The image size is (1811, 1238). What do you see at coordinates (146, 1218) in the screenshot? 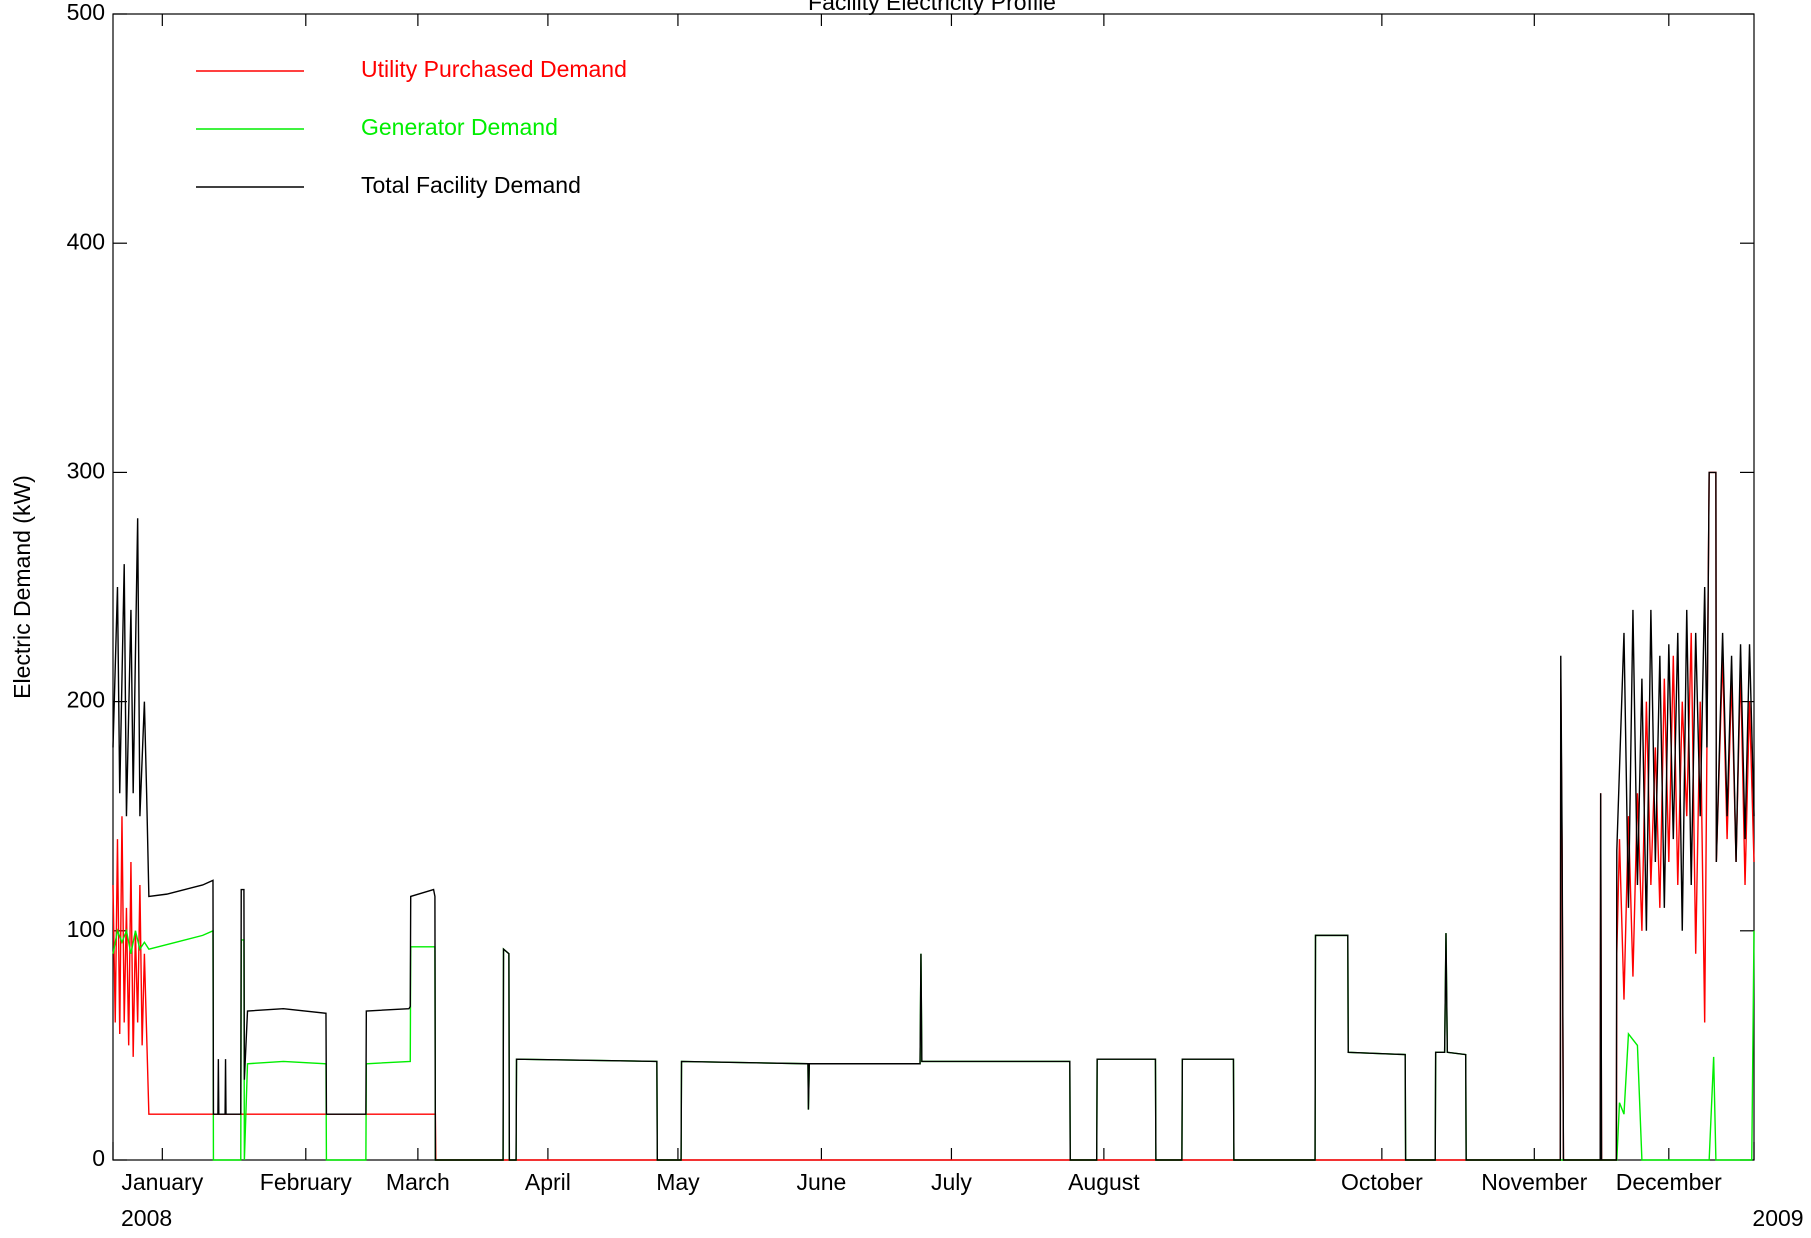
I see `year-label: 2008` at bounding box center [146, 1218].